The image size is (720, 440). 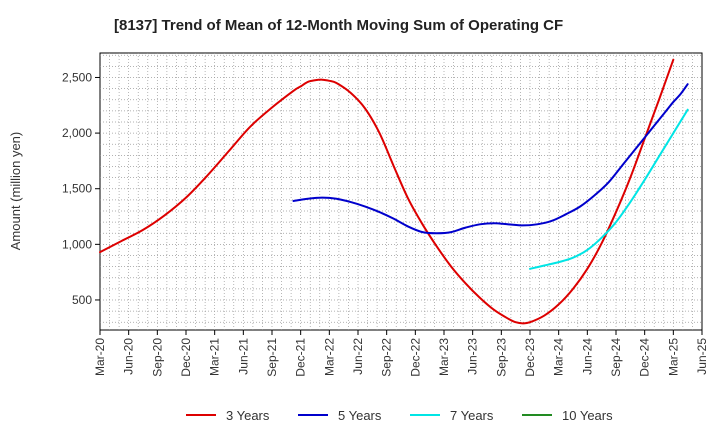 I want to click on legend-label-10-years: 10 Years, so click(x=587, y=415).